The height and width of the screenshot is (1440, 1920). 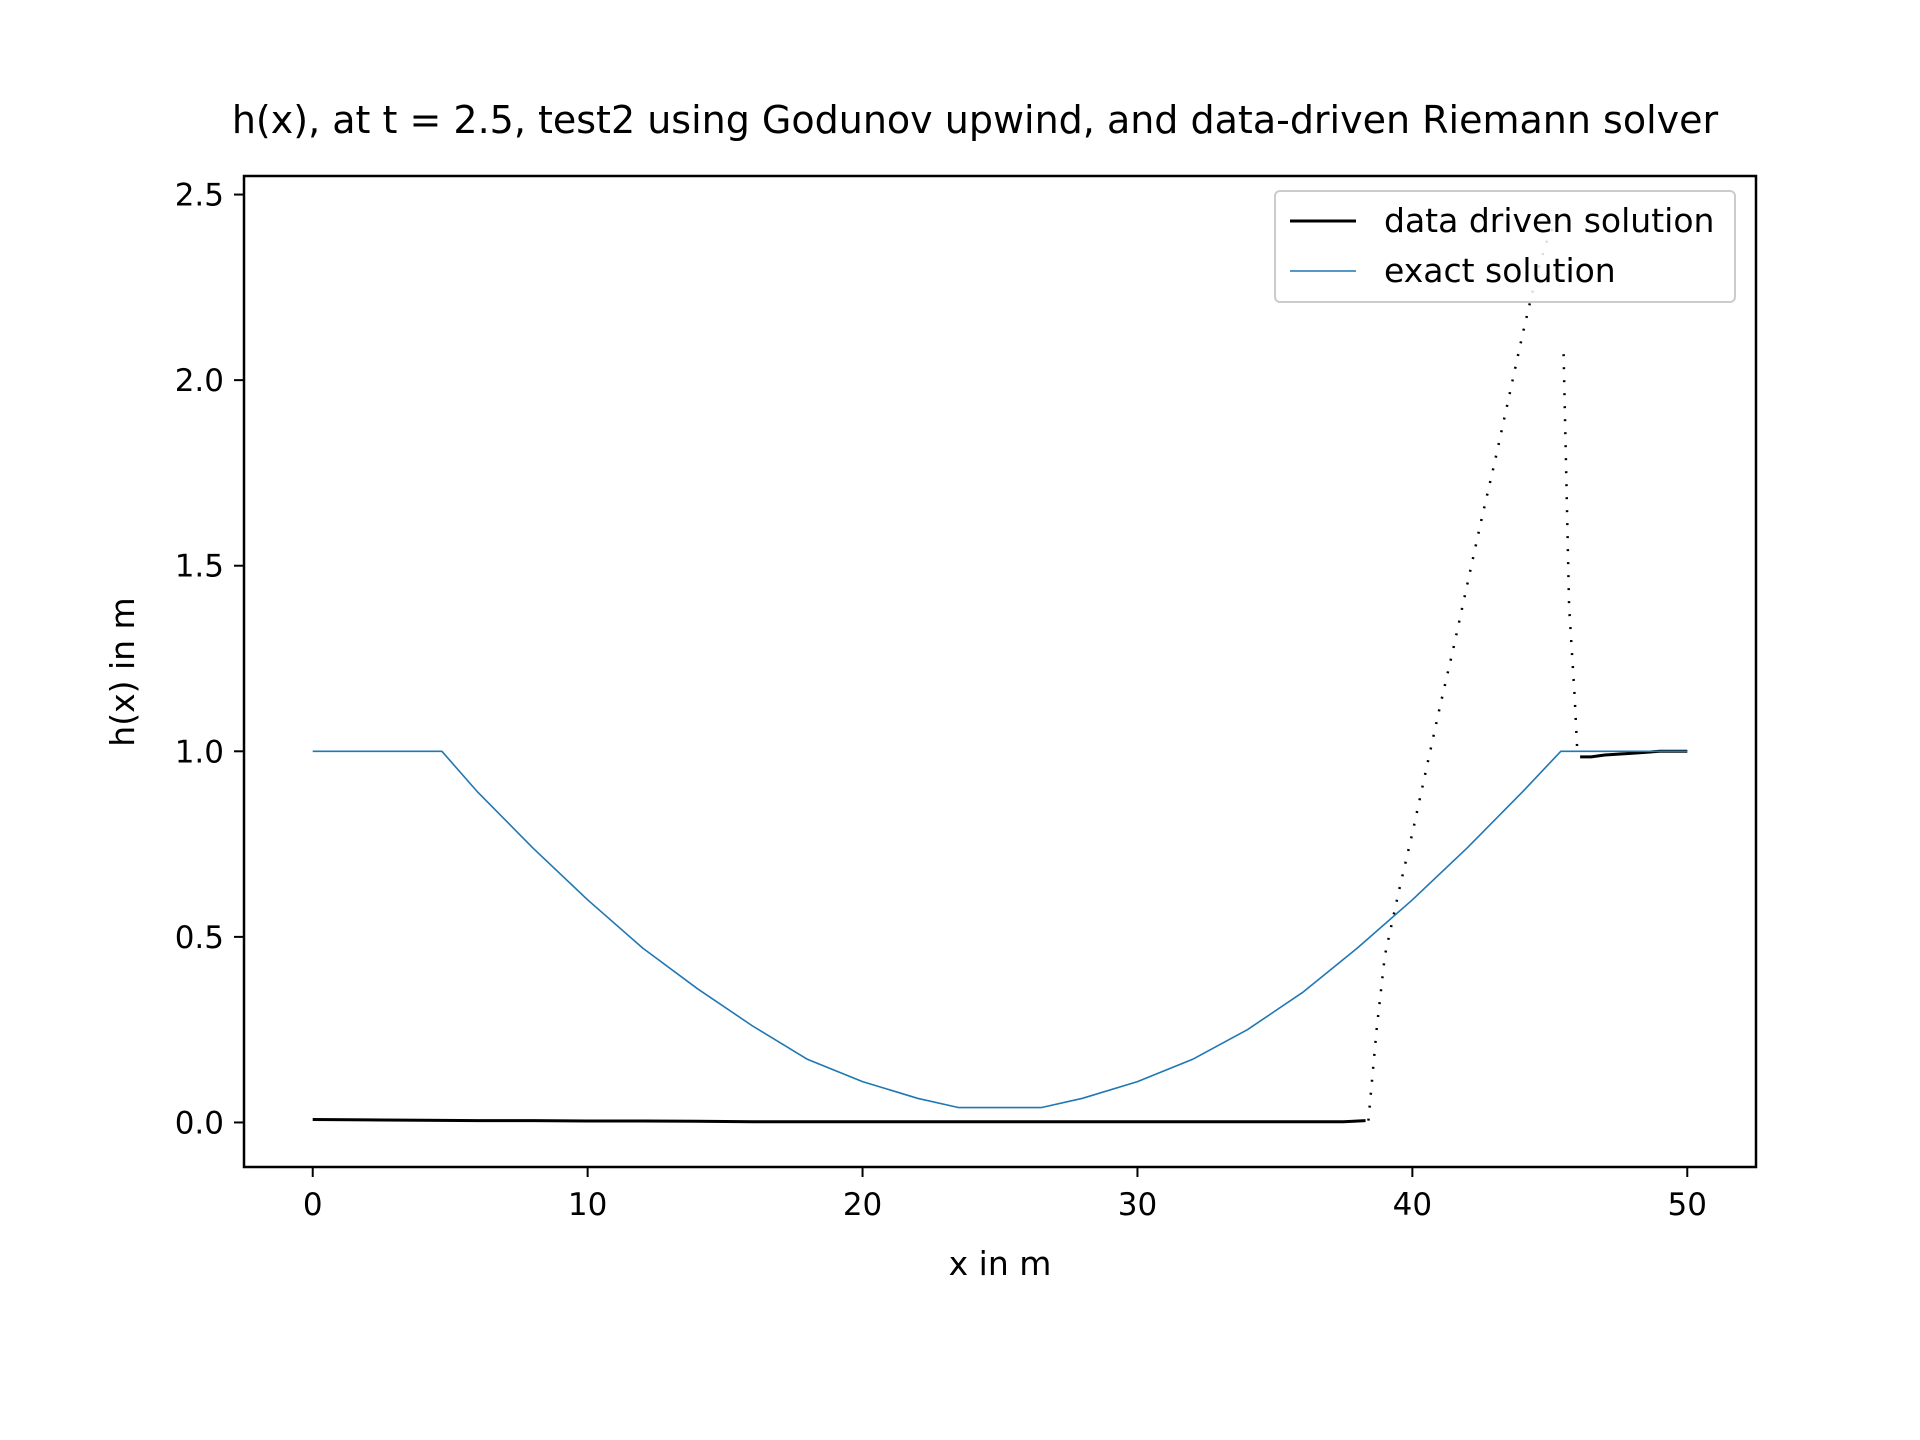 I want to click on x-axis-label: x in m, so click(x=1000, y=1263).